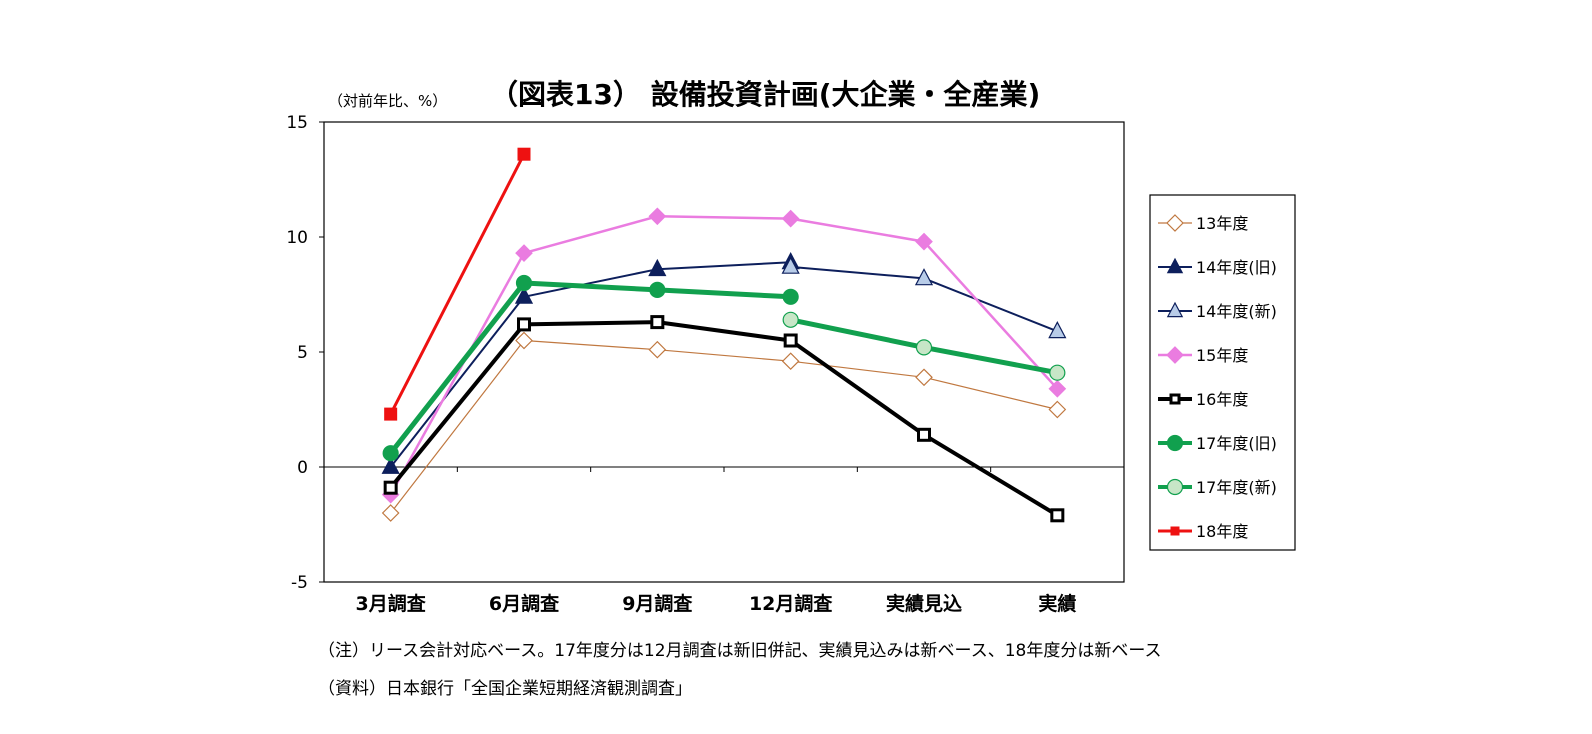 The width and height of the screenshot is (1592, 734). Describe the element at coordinates (791, 603) in the screenshot. I see `x-tick-label: 12月調査` at that location.